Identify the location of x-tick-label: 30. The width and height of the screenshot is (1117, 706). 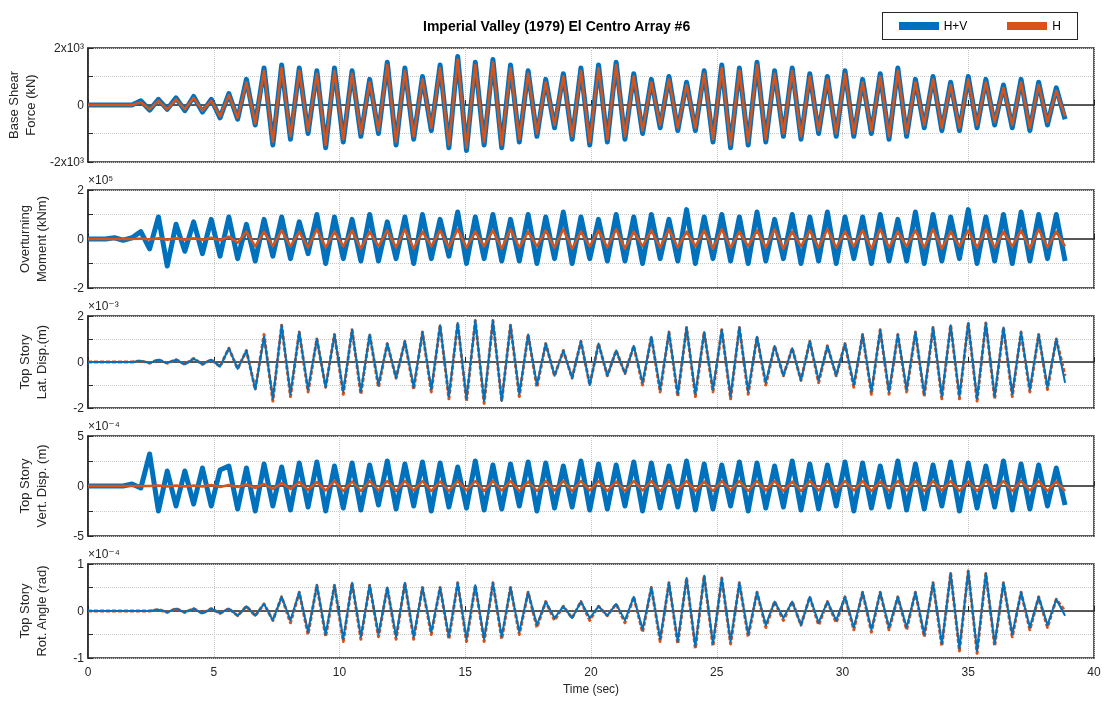
(842, 672).